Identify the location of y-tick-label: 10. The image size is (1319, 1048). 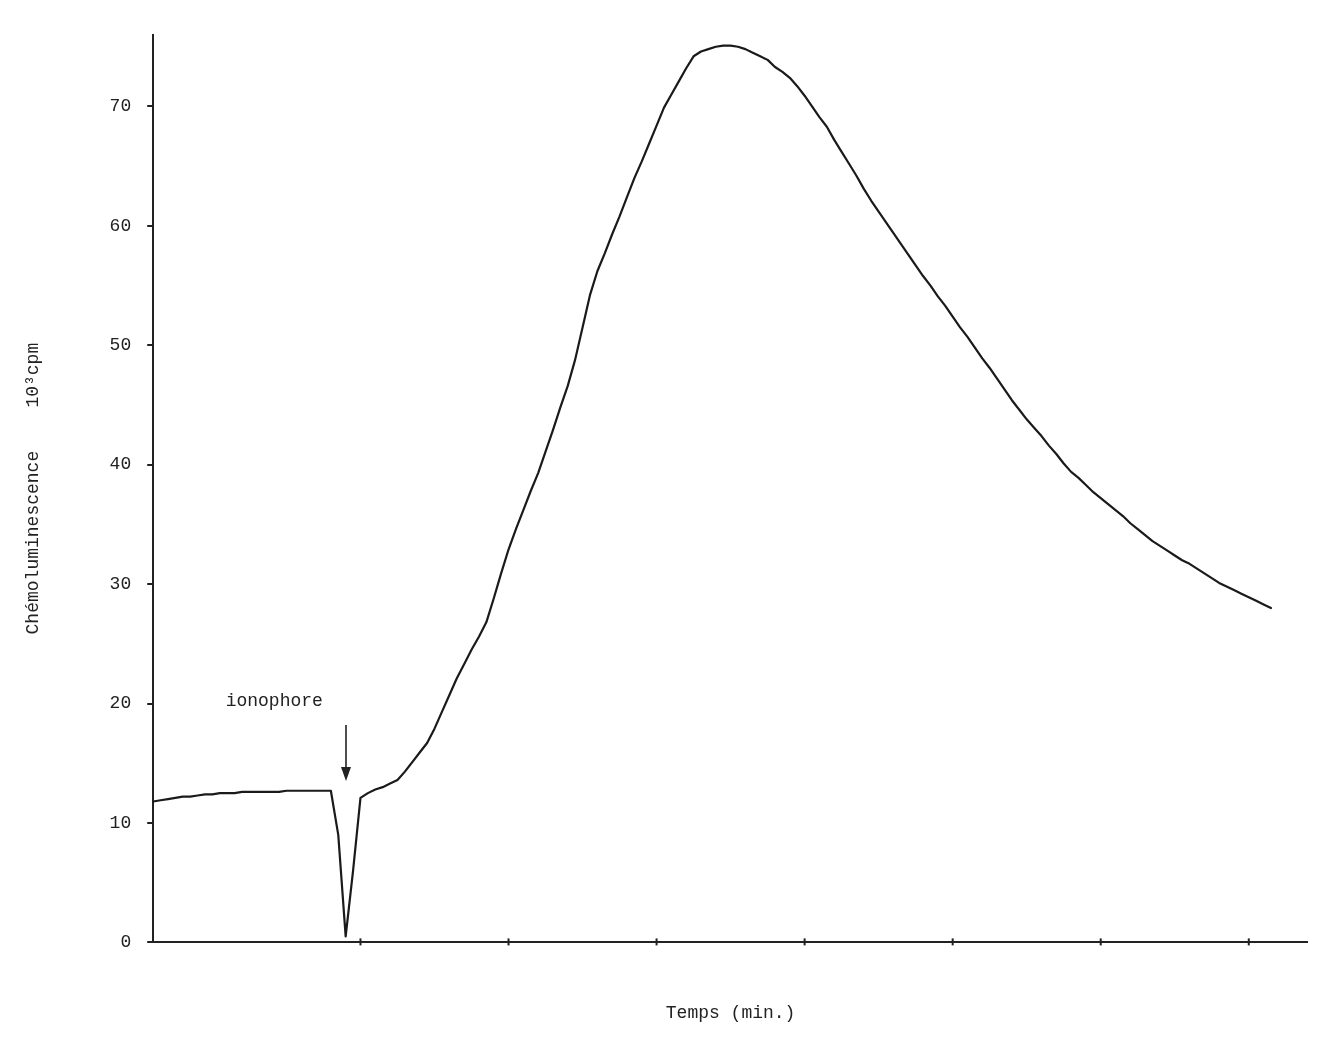
(120, 822).